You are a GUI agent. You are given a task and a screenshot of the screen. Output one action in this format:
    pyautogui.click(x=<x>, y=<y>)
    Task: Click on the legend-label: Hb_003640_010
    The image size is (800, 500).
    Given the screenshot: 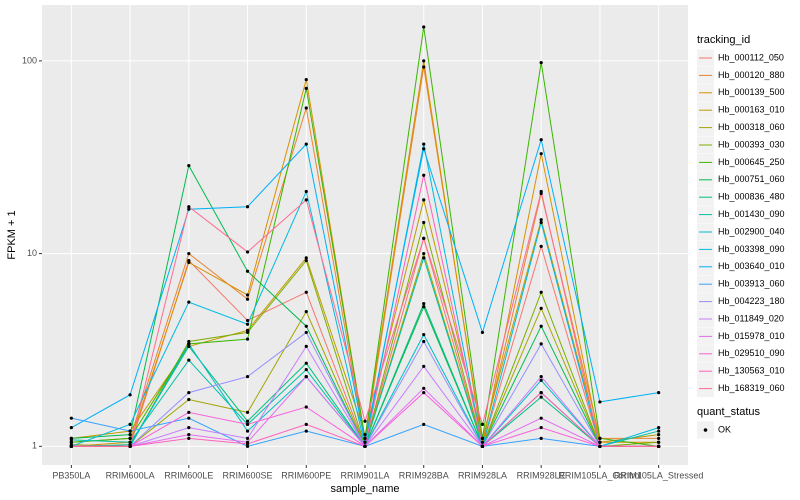 What is the action you would take?
    pyautogui.click(x=751, y=266)
    